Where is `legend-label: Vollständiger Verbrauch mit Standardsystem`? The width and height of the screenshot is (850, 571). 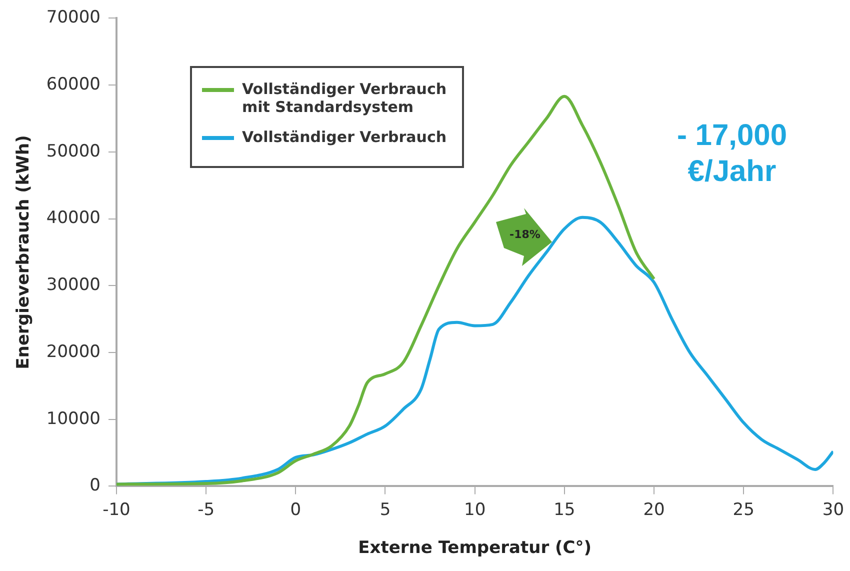 legend-label: Vollständiger Verbrauch mit Standardsystem is located at coordinates (345, 98).